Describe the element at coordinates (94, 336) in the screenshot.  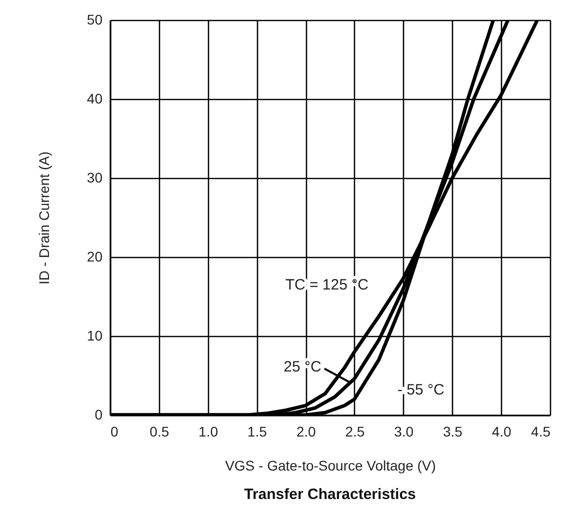
I see `y-tick-label: 10` at that location.